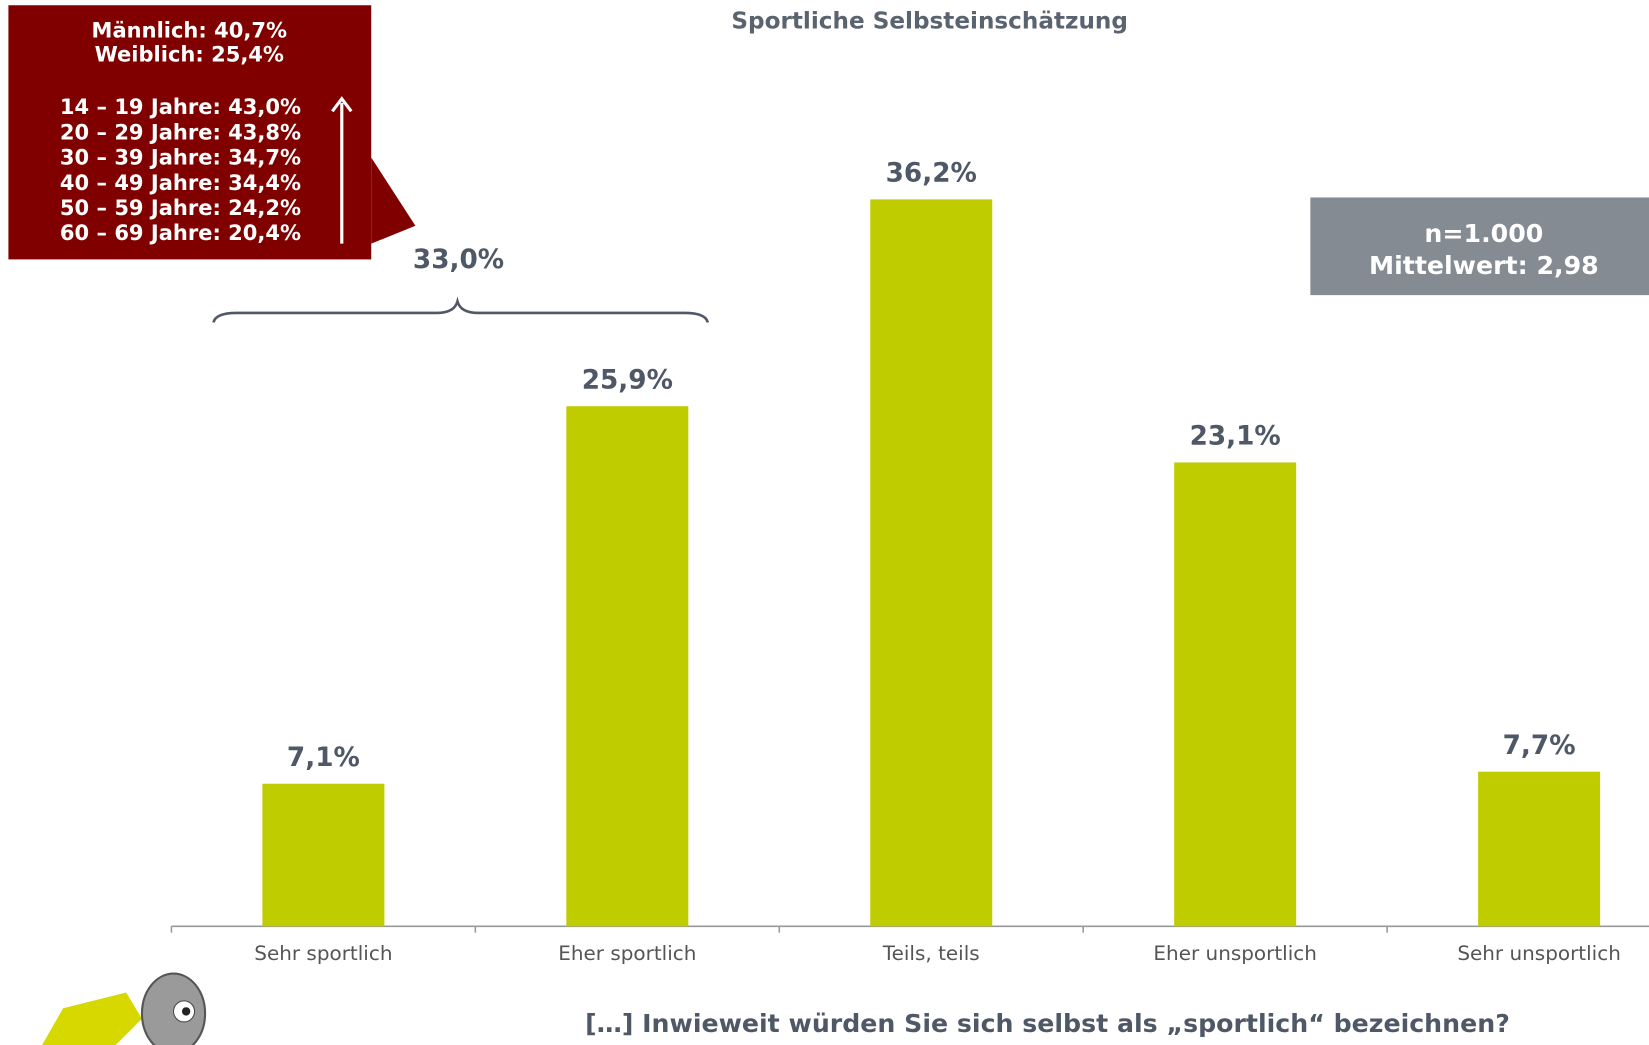 This screenshot has height=1045, width=1649. I want to click on value-label: 23,1%, so click(1235, 437).